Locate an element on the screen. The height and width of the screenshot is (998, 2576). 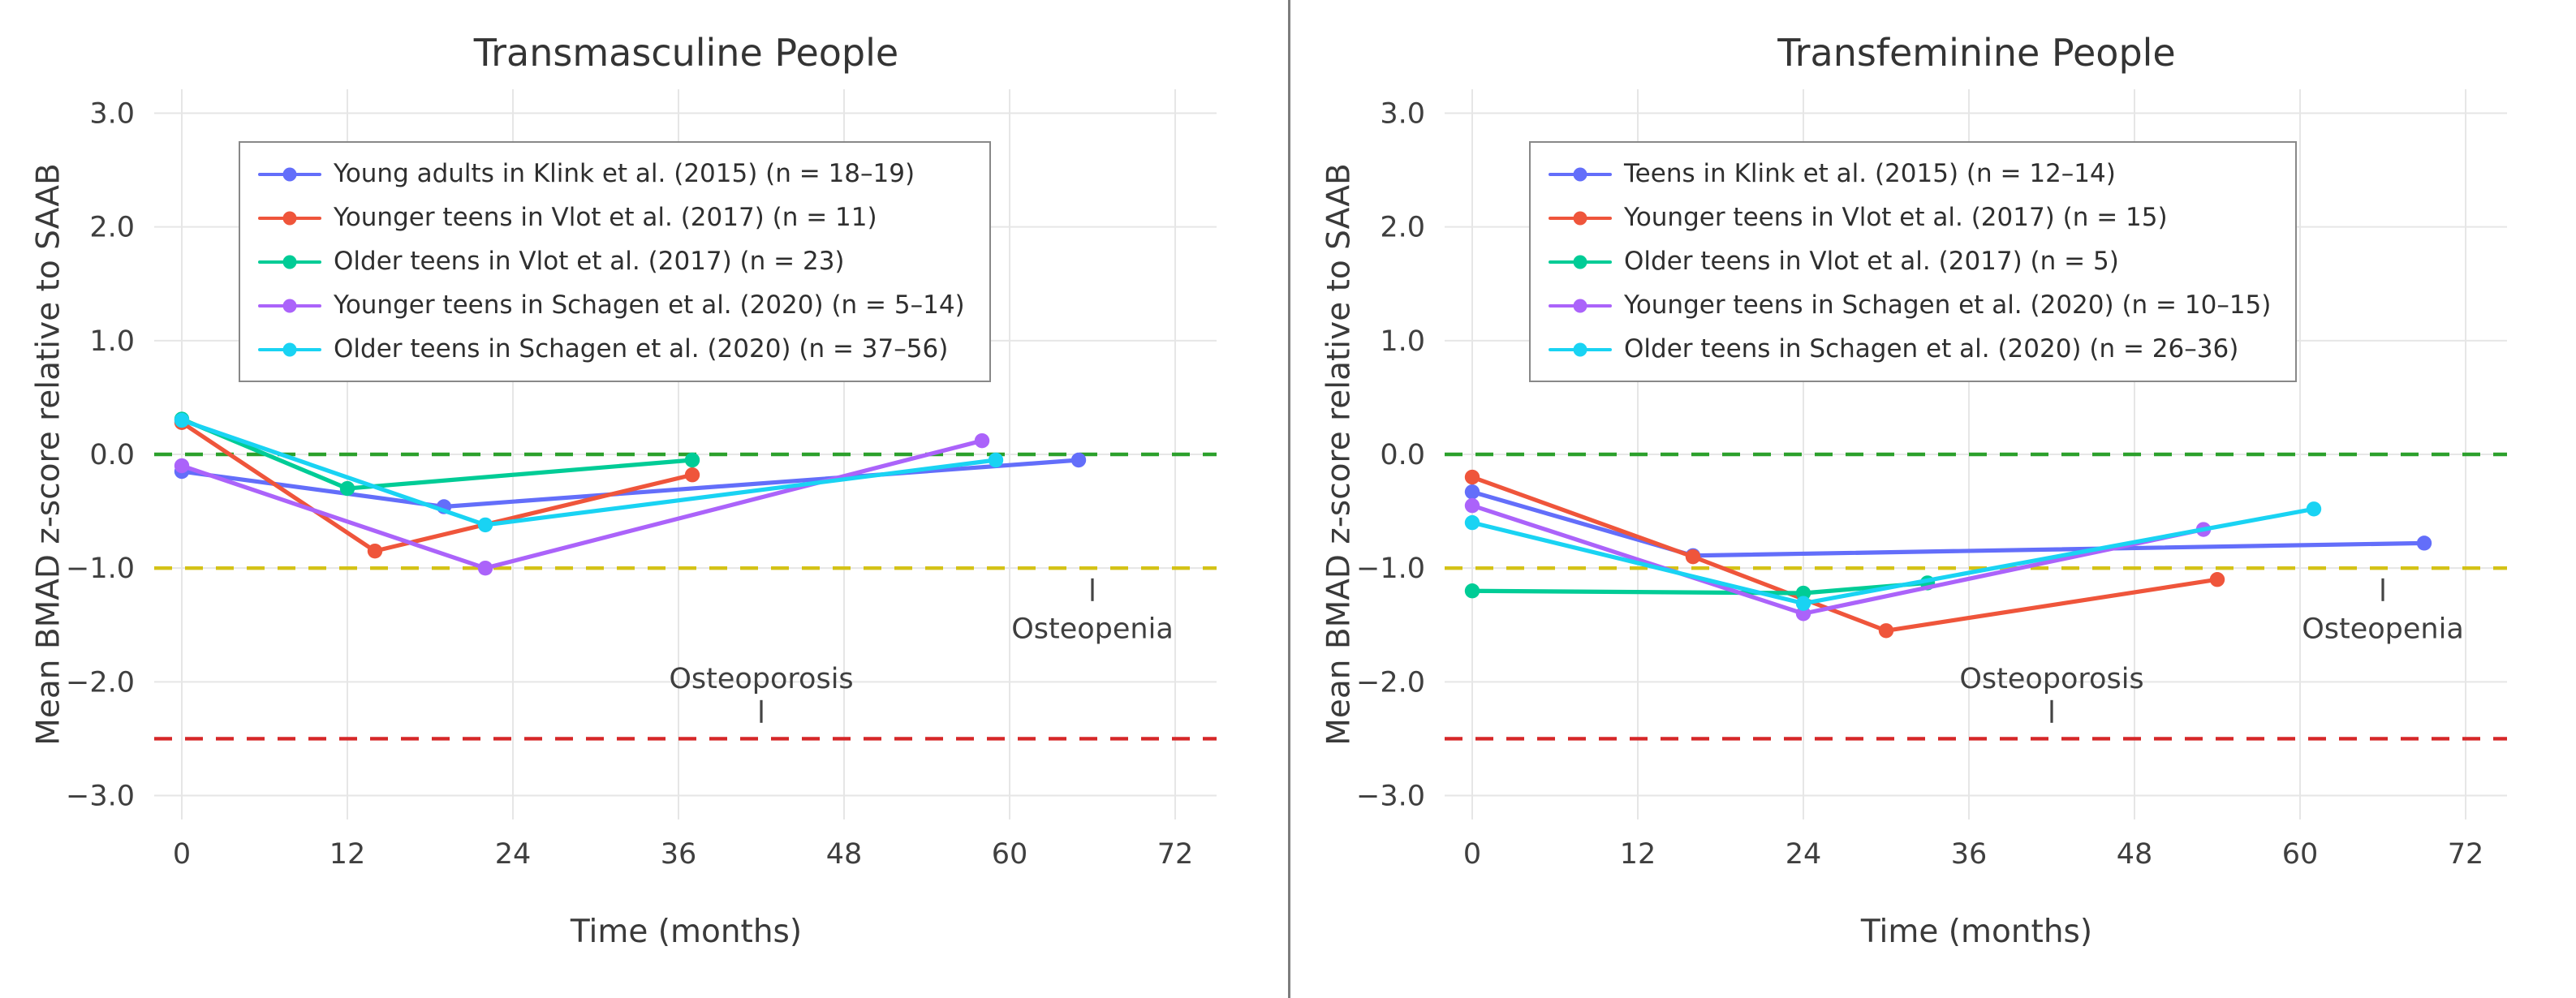
chart-title: Transfeminine People is located at coordinates (1977, 53).